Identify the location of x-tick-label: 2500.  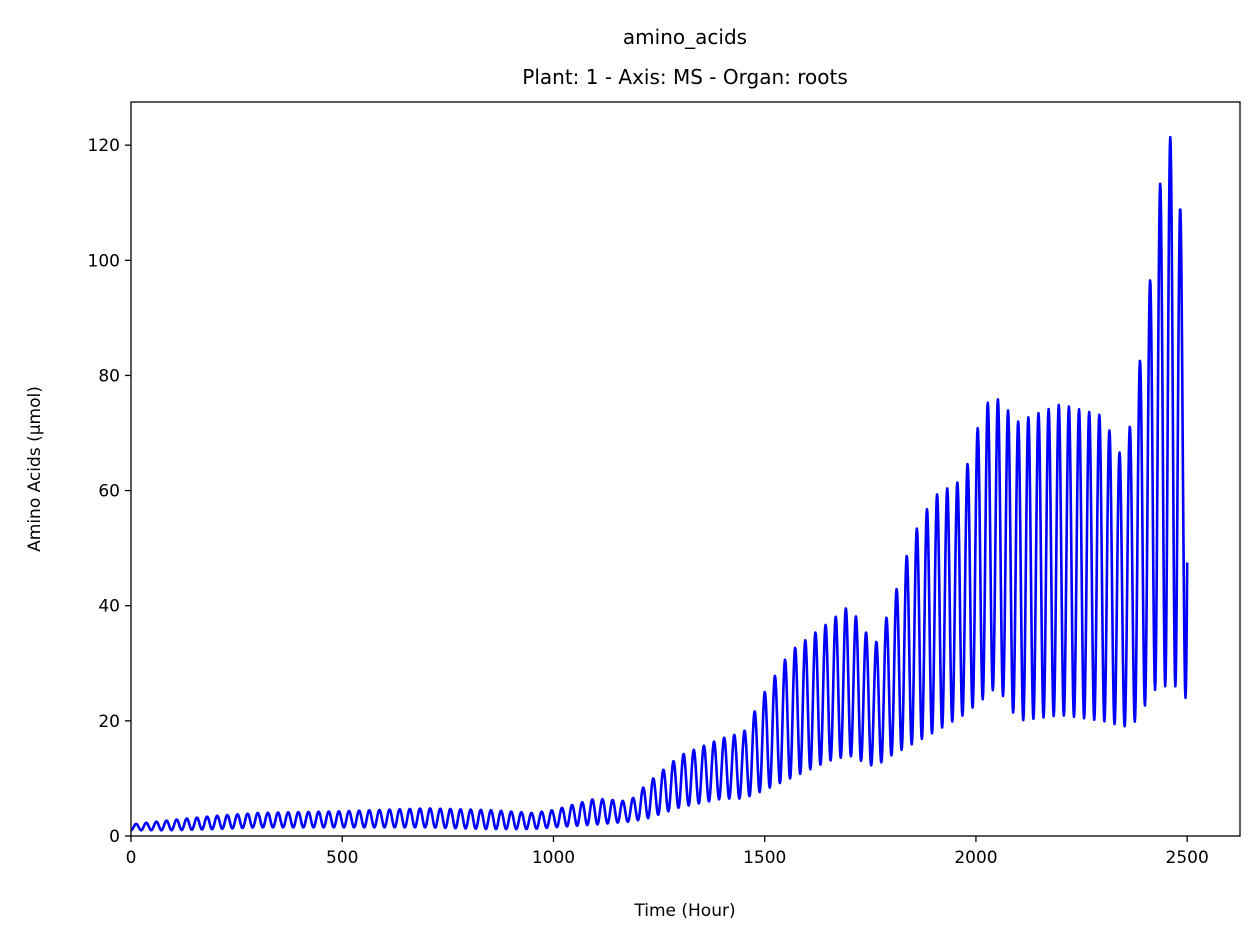
(1187, 858).